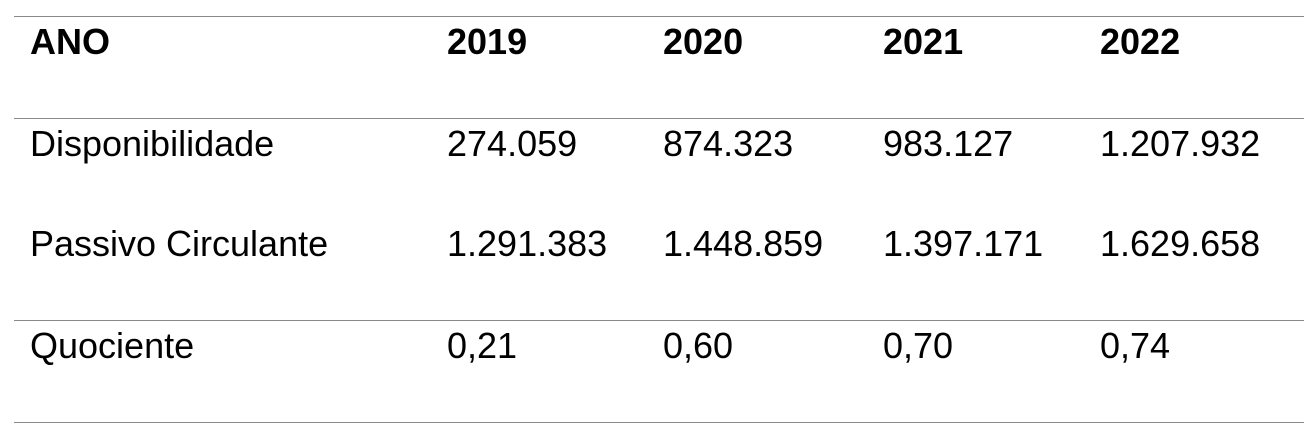  Describe the element at coordinates (659, 320) in the screenshot. I see `row-divider-rule` at that location.